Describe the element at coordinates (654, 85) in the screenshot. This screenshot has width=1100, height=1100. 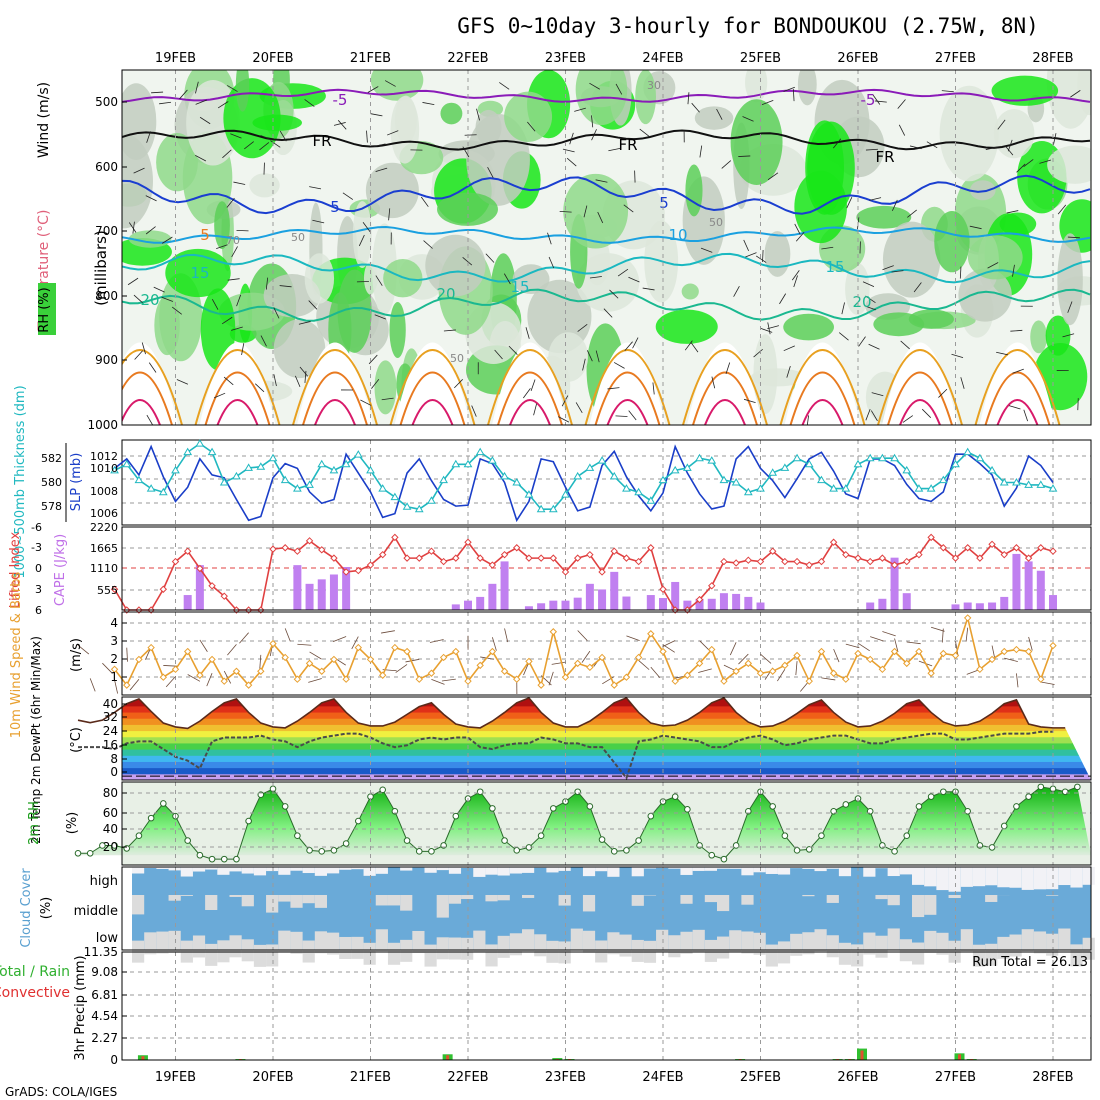
I see `contour-label: 30` at that location.